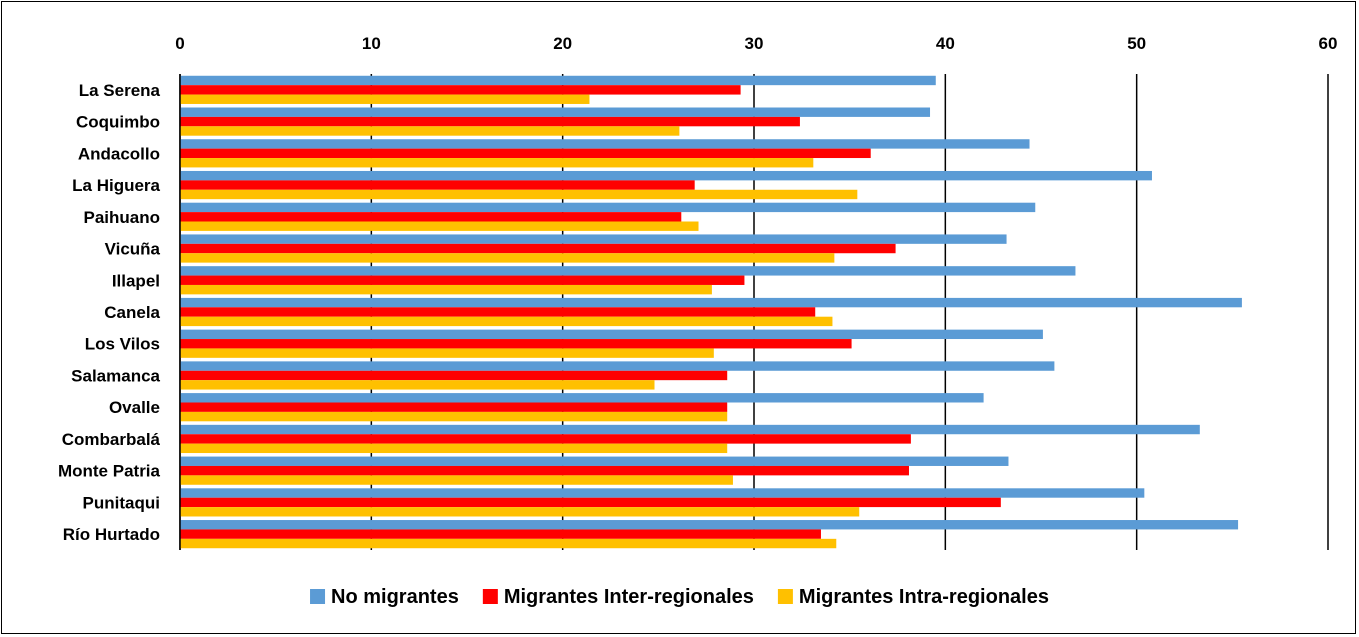 This screenshot has height=637, width=1359. What do you see at coordinates (109, 471) in the screenshot?
I see `category-label-monte-patria: Monte Patria` at bounding box center [109, 471].